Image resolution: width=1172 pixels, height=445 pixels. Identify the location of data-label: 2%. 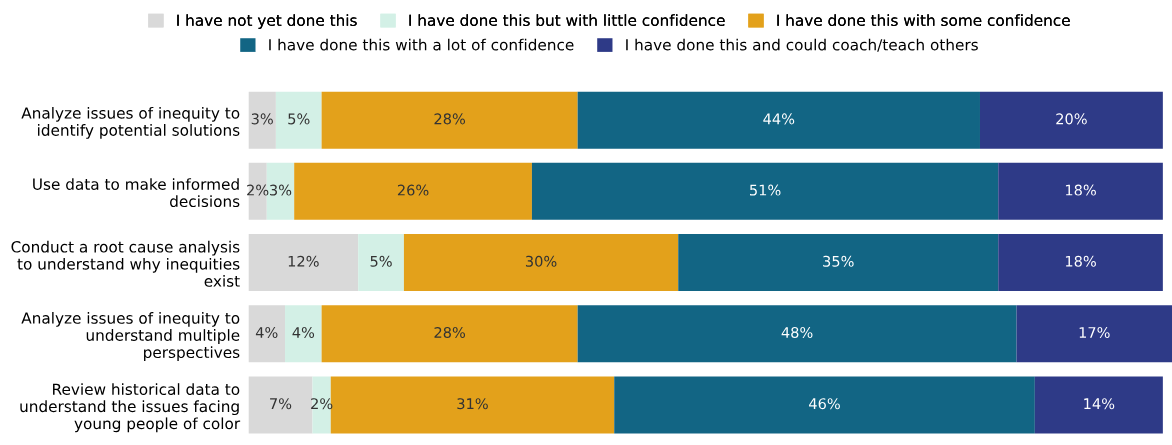
(258, 190).